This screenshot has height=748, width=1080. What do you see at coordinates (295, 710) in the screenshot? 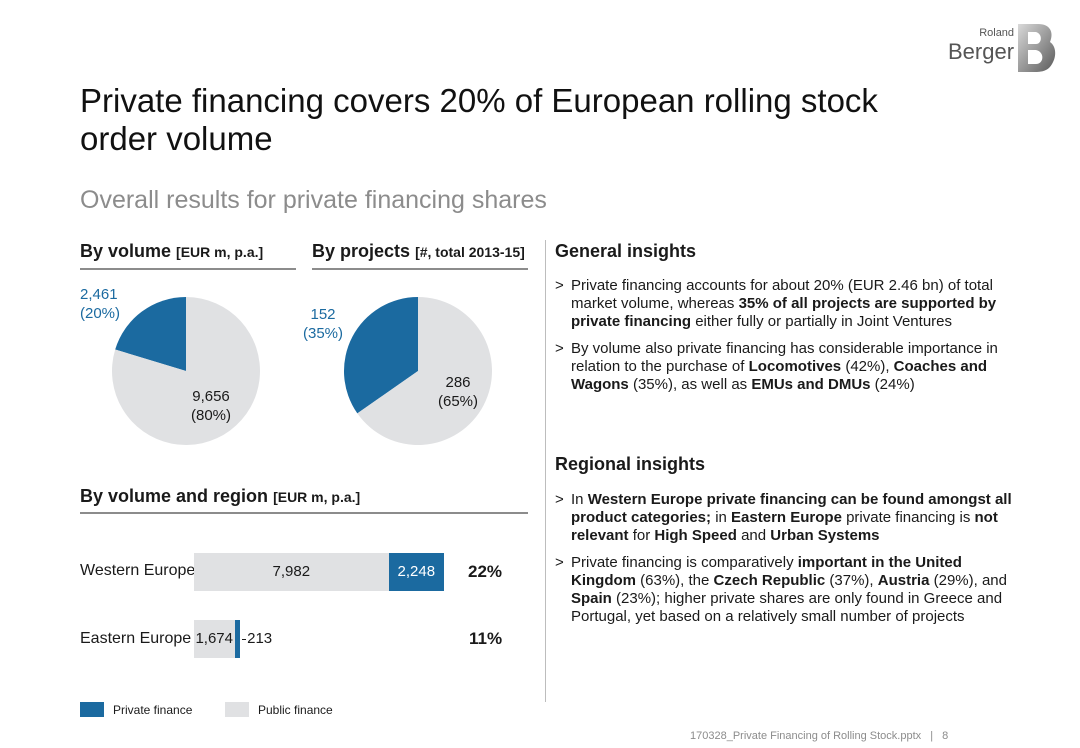
I see `legend-public-label: Public finance` at bounding box center [295, 710].